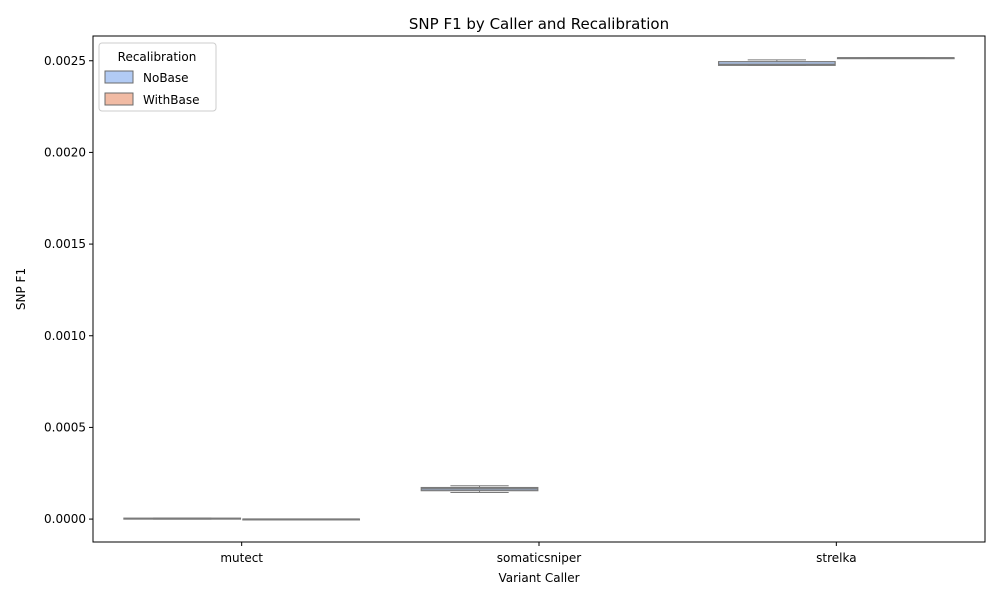 The width and height of the screenshot is (1000, 600). Describe the element at coordinates (65, 61) in the screenshot. I see `y-tick-label: 0.0025` at that location.